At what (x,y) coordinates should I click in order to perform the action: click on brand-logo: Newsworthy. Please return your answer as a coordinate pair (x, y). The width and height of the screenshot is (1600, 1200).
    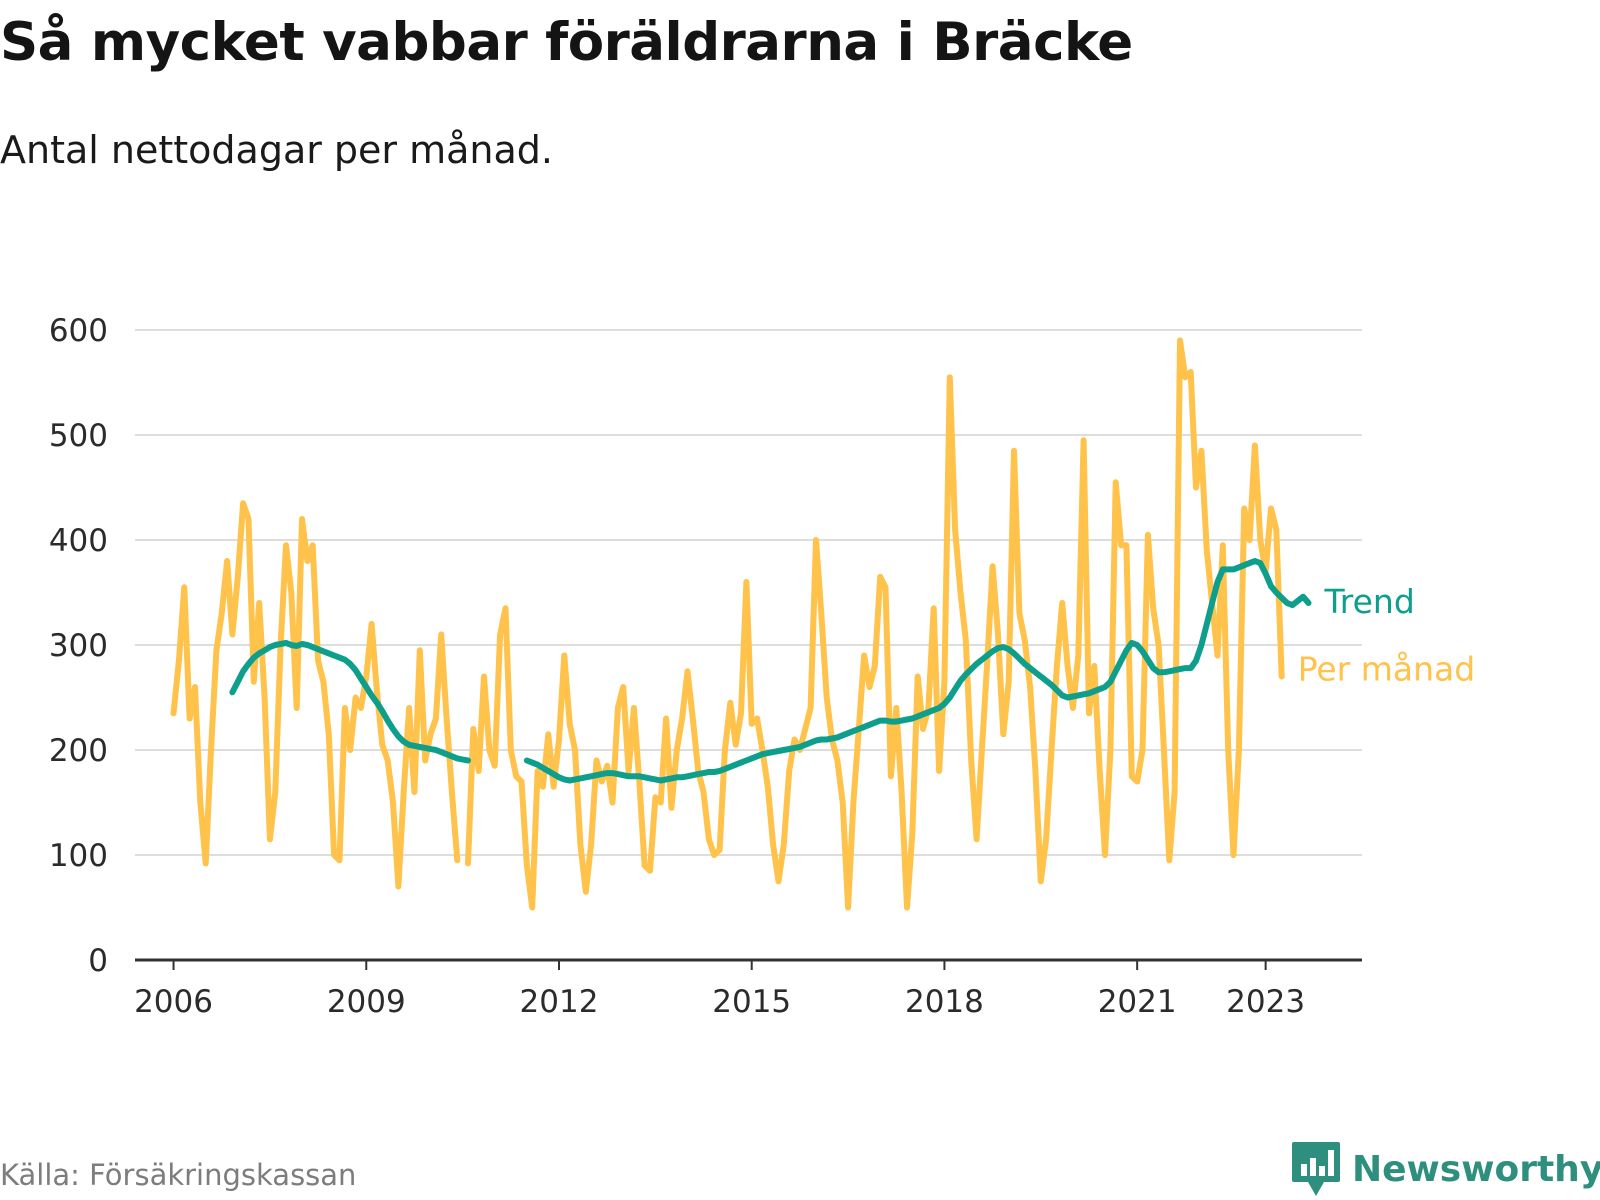
    Looking at the image, I should click on (1445, 1169).